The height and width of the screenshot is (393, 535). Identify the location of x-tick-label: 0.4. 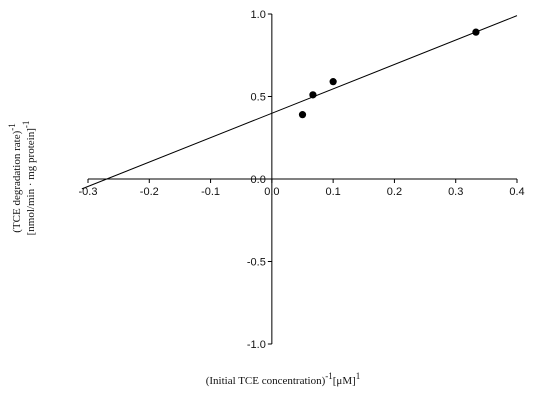
(516, 192).